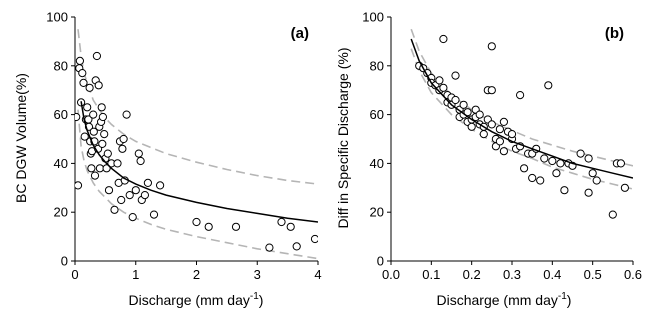 The image size is (656, 321). I want to click on panel-b-x-tick-label: 0.2, so click(472, 274).